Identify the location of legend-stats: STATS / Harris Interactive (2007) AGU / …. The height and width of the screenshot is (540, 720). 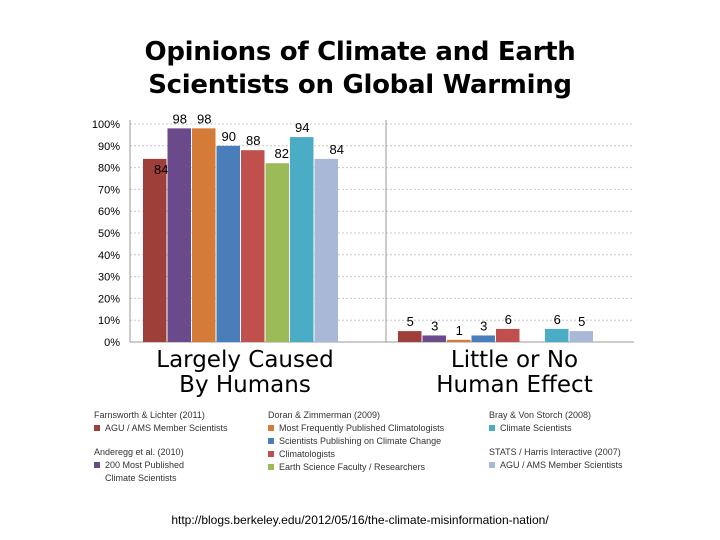
(569, 459).